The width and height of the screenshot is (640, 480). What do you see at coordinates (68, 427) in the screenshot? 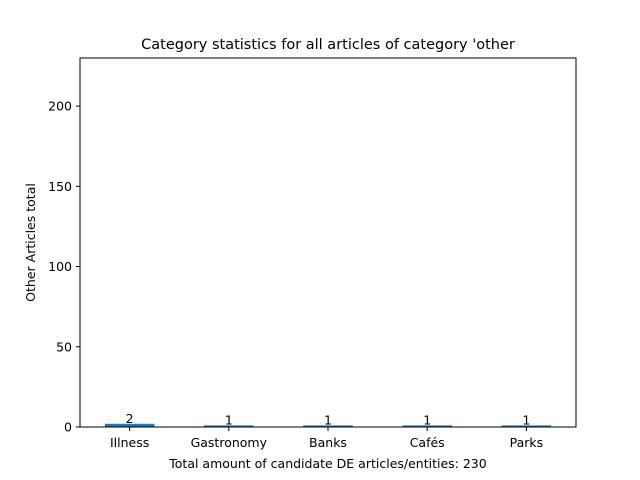
I see `y-tick-label-0: 0` at bounding box center [68, 427].